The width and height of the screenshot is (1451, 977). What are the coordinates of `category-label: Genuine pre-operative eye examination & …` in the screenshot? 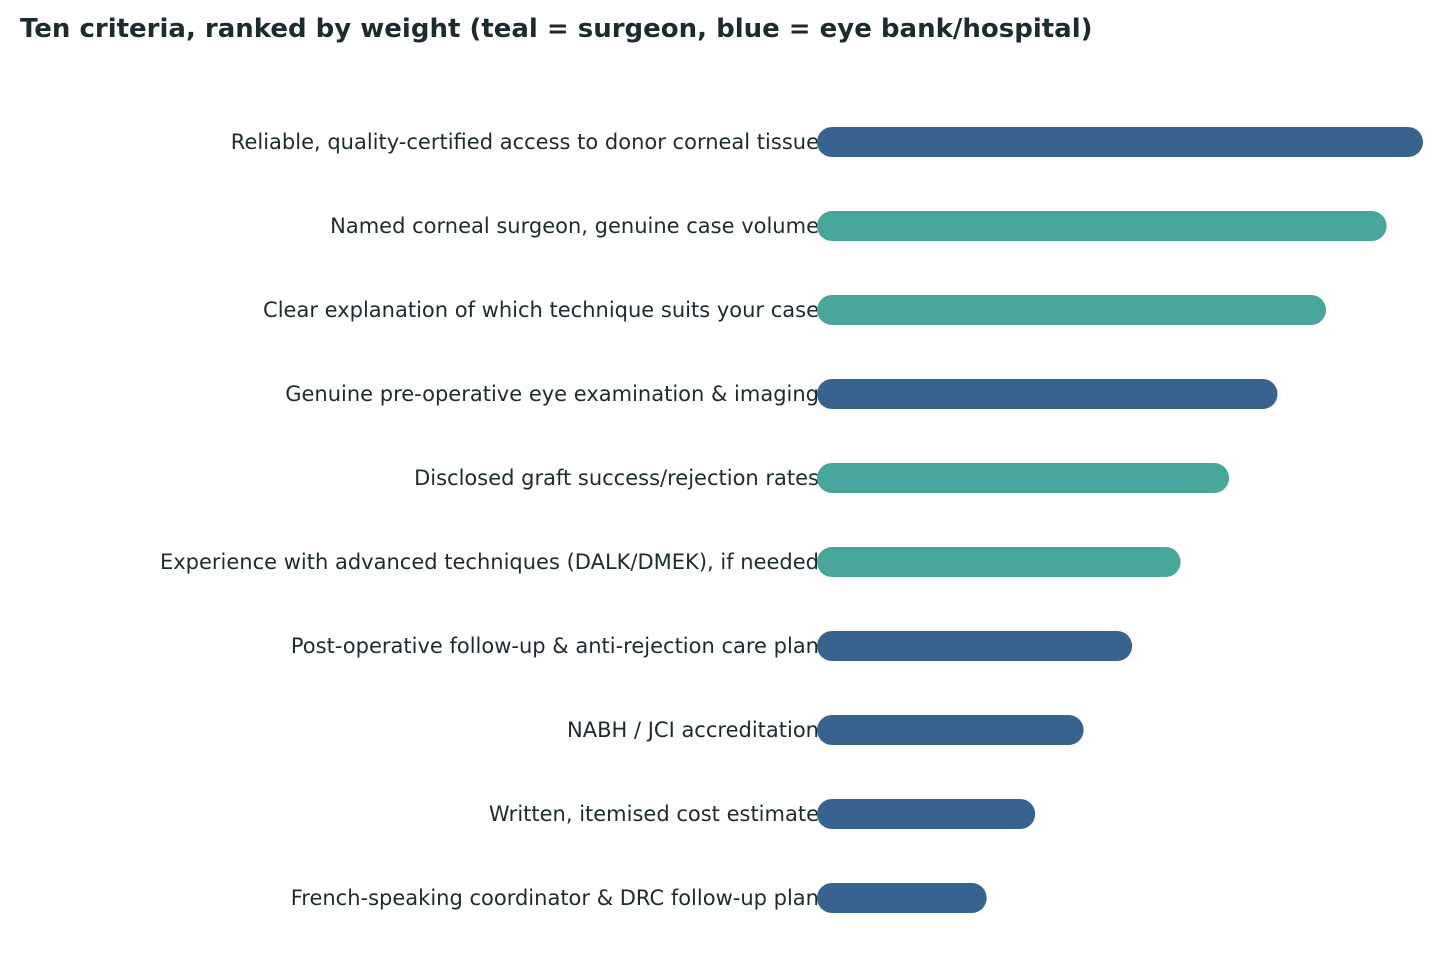 It's located at (552, 394).